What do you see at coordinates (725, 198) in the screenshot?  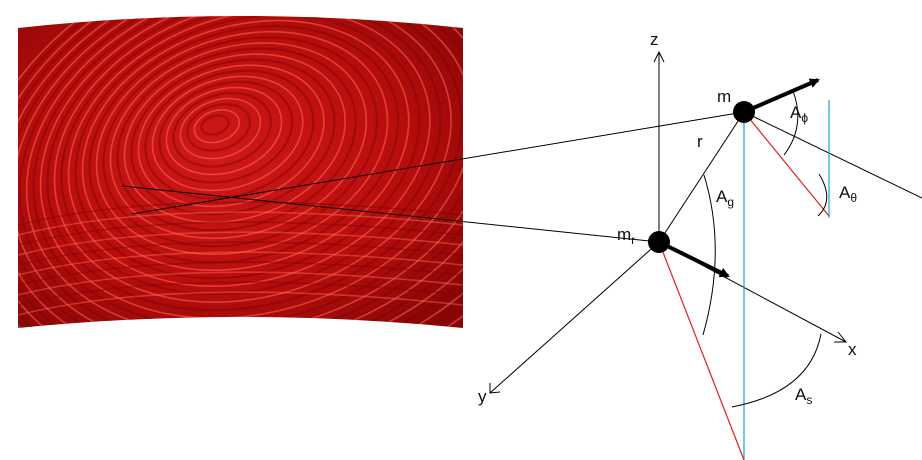 I see `angle-a-g-label: Ag` at bounding box center [725, 198].